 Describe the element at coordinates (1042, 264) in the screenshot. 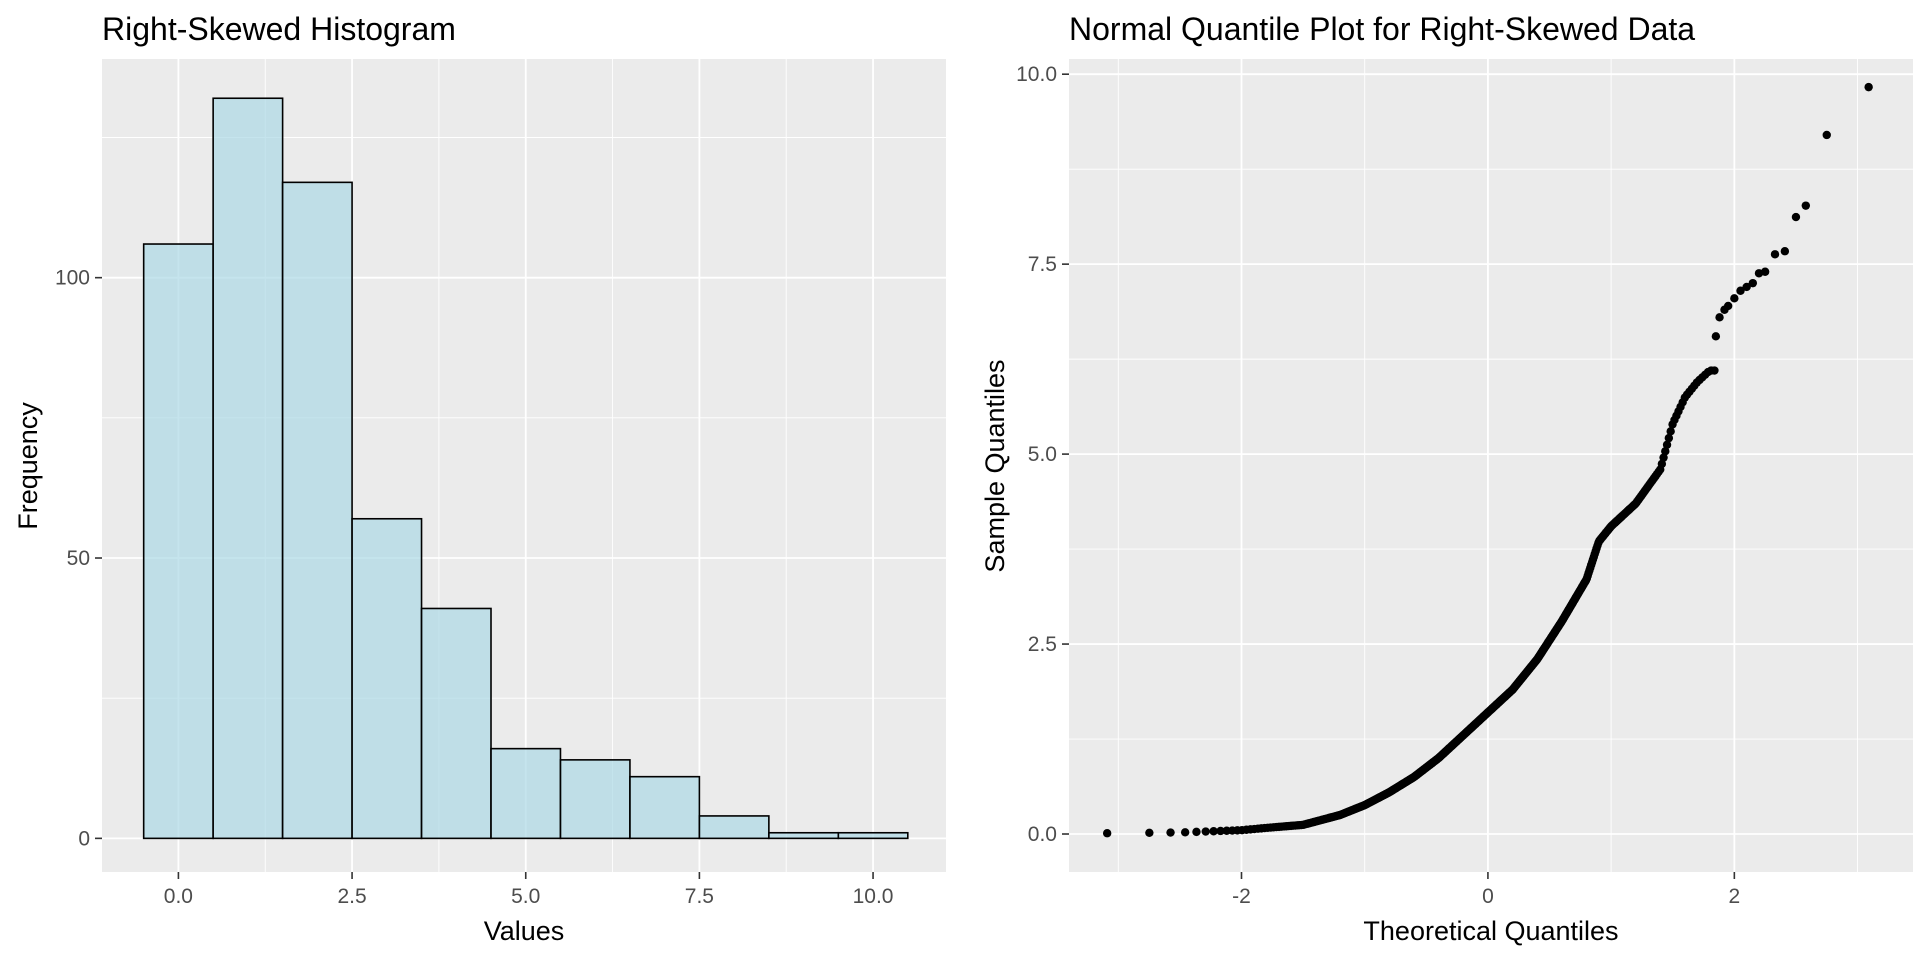

I see `qq-y-tick-label: 7.5` at that location.